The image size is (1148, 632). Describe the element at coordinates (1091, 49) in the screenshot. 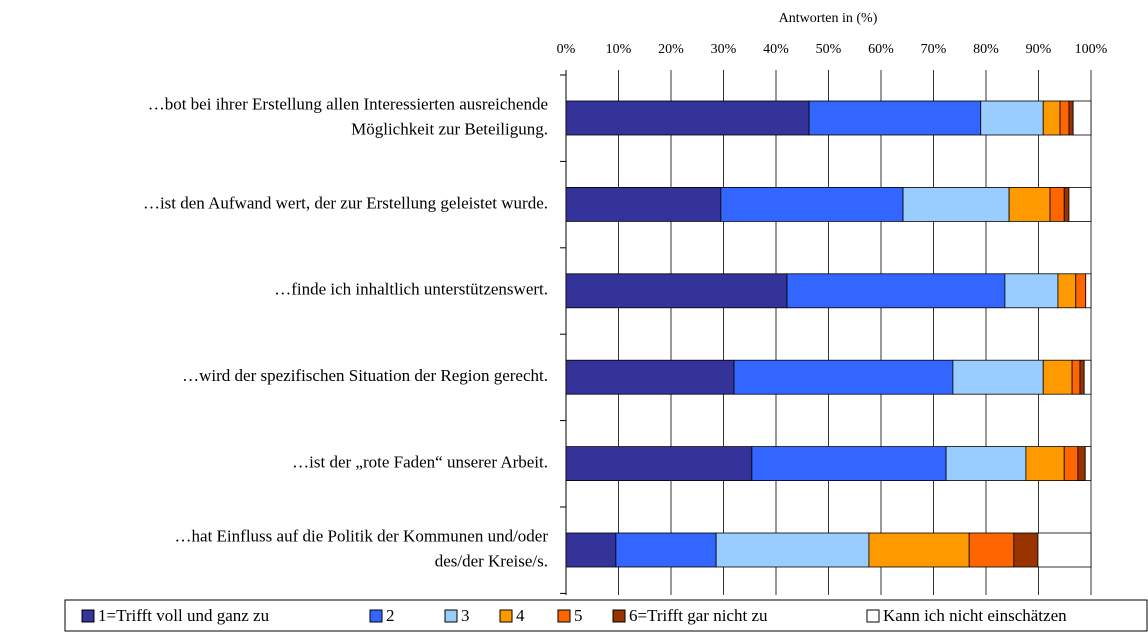

I see `x-tick-label: 100%` at that location.